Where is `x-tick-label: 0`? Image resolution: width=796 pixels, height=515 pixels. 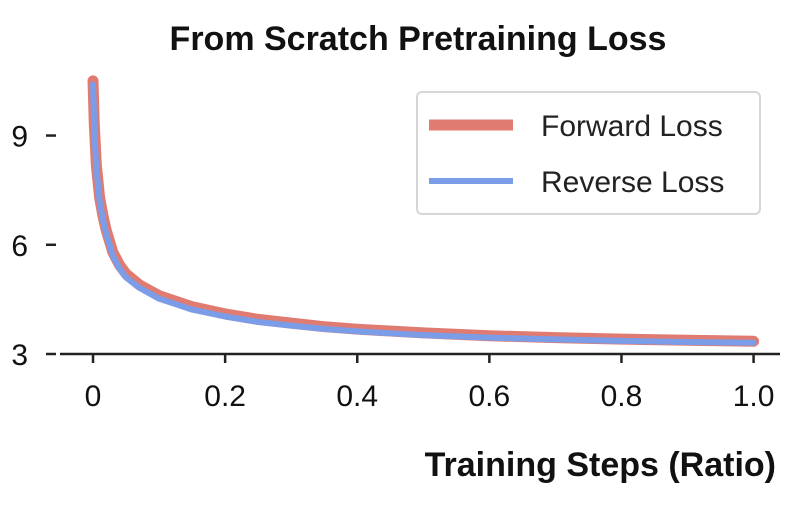 x-tick-label: 0 is located at coordinates (93, 396).